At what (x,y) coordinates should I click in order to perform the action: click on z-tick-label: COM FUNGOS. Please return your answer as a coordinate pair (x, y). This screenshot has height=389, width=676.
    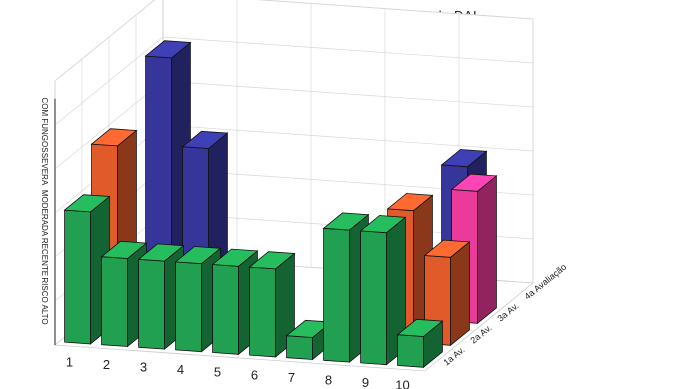
    Looking at the image, I should click on (44, 124).